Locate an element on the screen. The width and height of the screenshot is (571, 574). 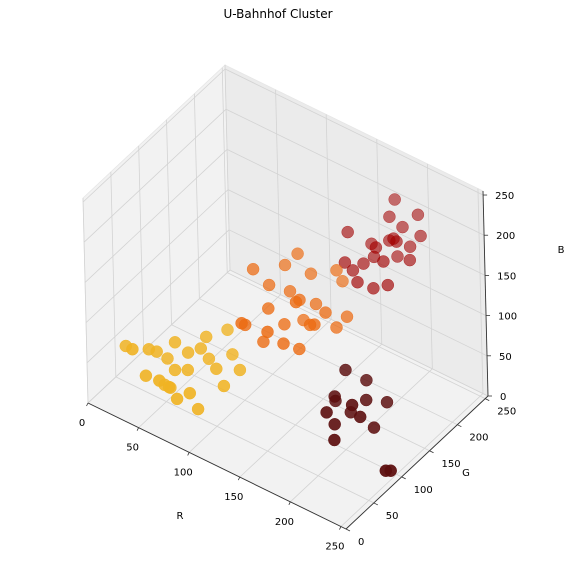
x-tick-label: 0 is located at coordinates (82, 423).